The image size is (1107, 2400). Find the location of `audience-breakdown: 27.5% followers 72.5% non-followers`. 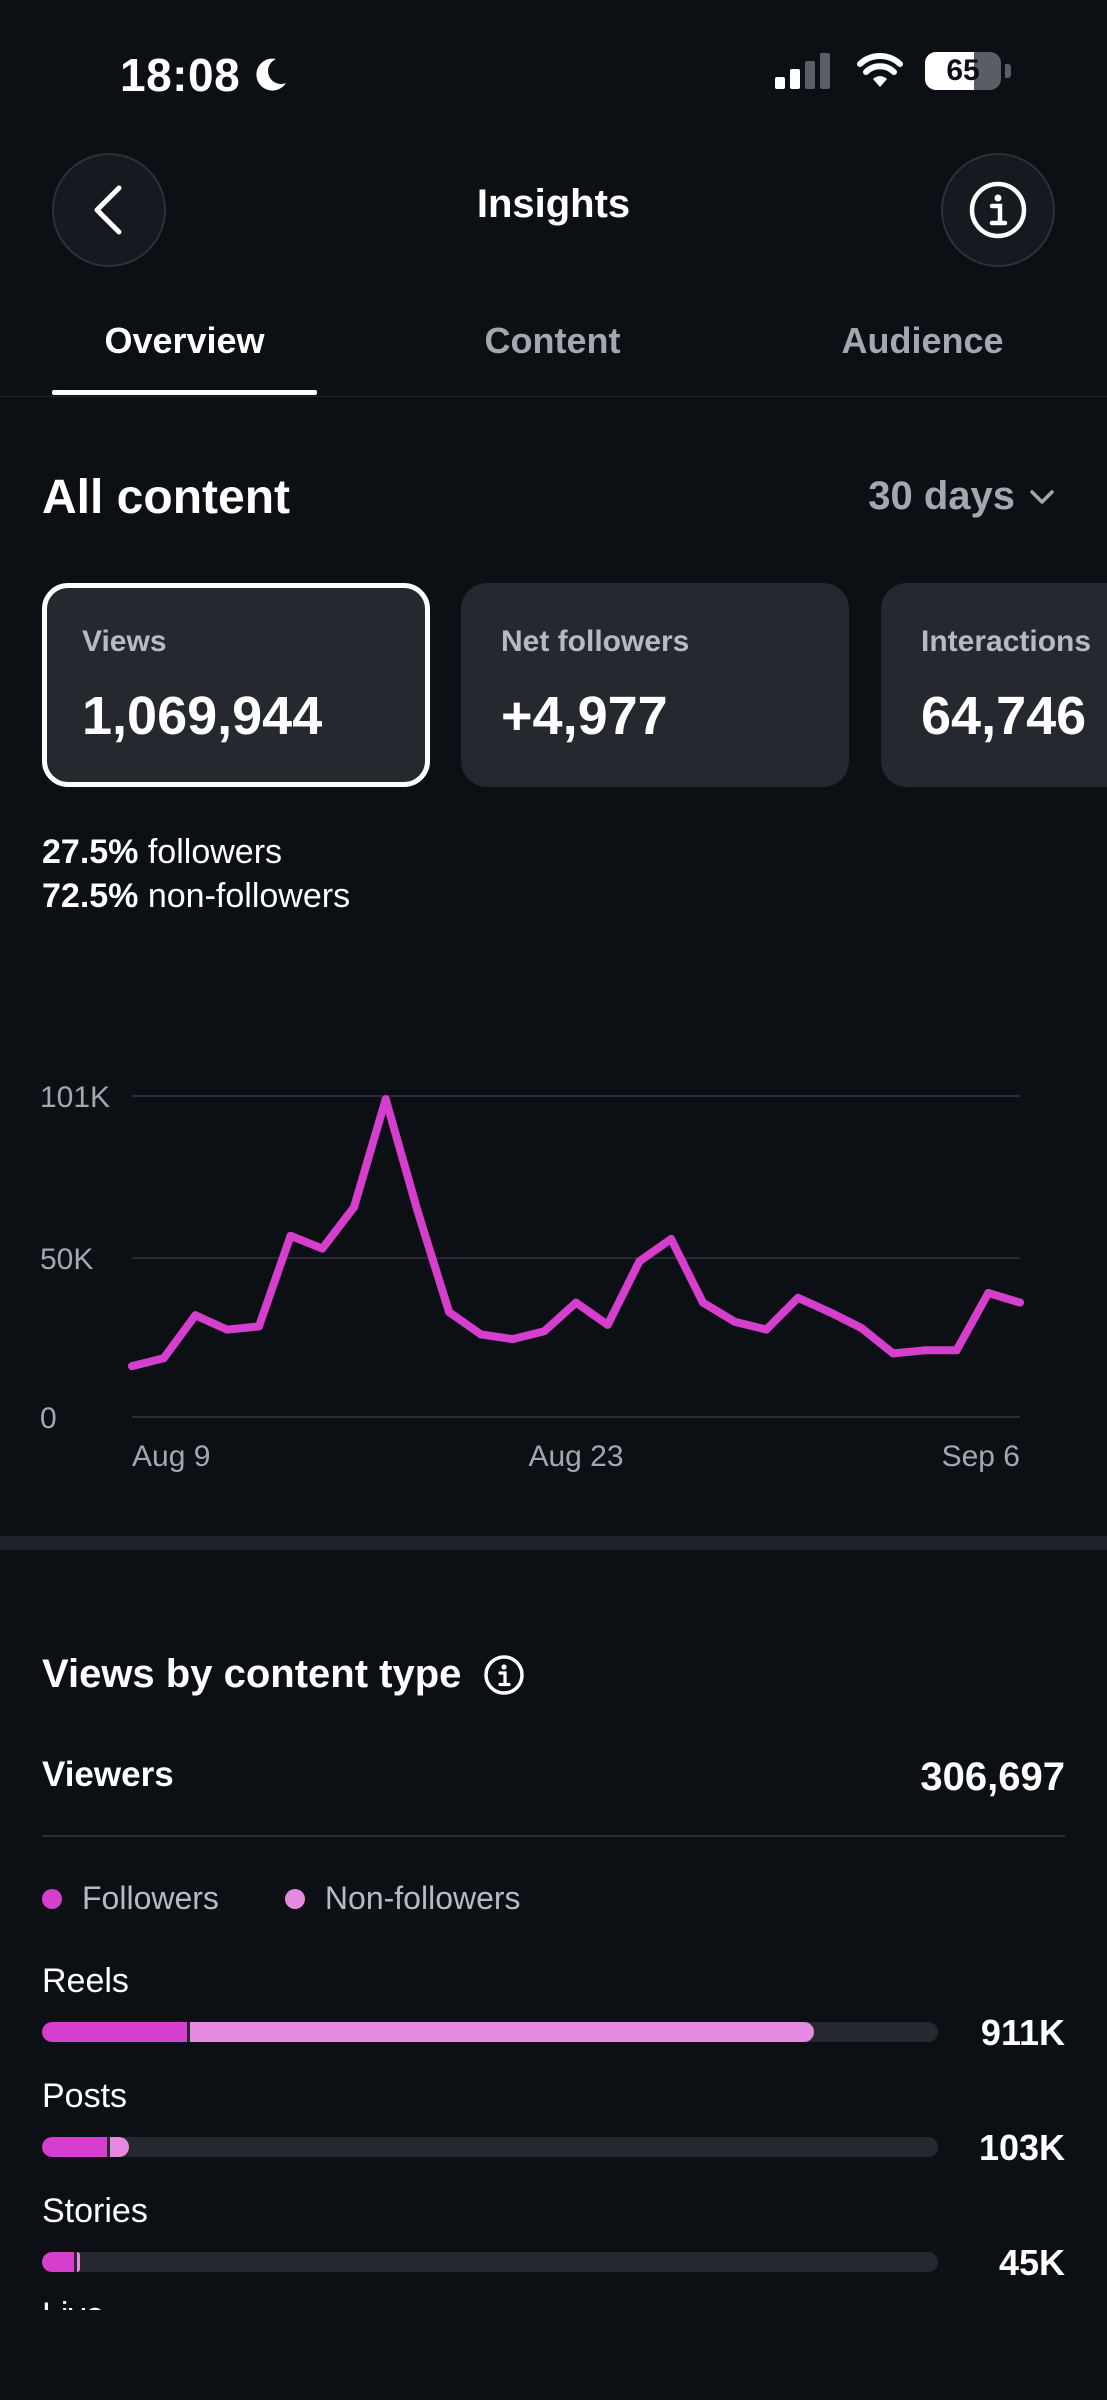

audience-breakdown: 27.5% followers 72.5% non-followers is located at coordinates (196, 874).